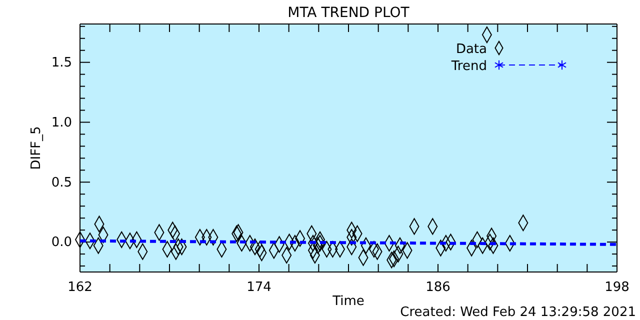 This screenshot has width=640, height=320. I want to click on x-tick-label: 174, so click(259, 288).